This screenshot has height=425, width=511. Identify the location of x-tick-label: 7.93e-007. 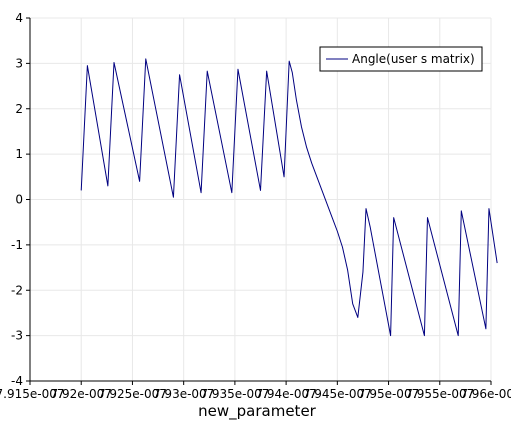
(183, 394).